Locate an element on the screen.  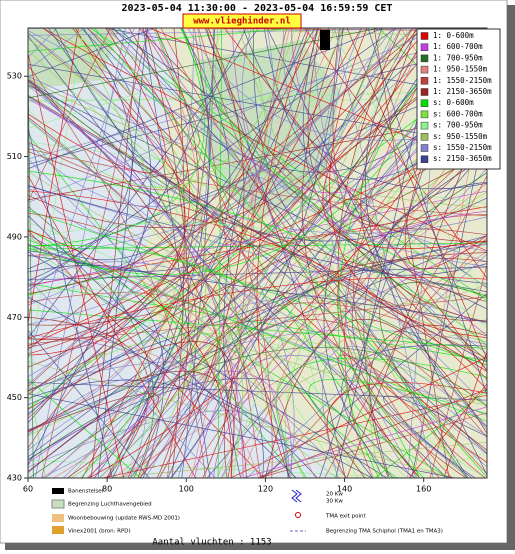
key-label: Banenstelsel is located at coordinates (86, 492).